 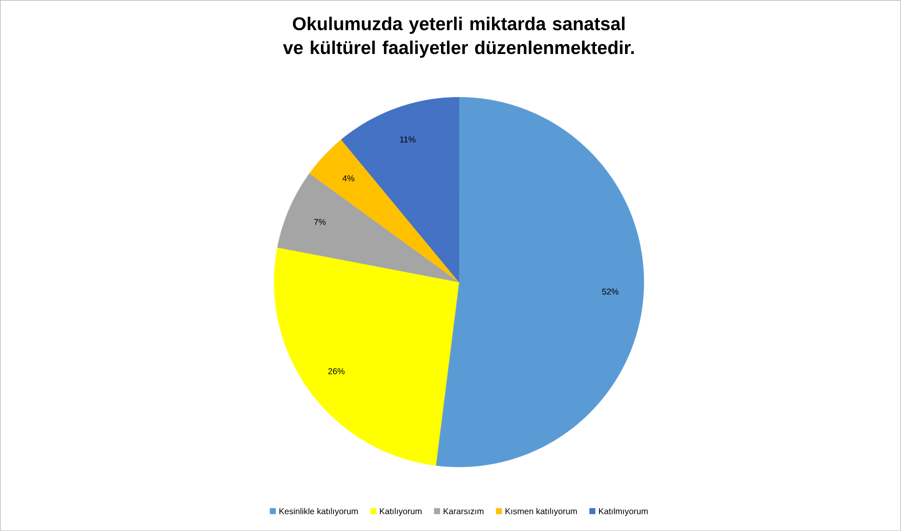 I want to click on legend-label: Kararsızım, so click(x=464, y=511).